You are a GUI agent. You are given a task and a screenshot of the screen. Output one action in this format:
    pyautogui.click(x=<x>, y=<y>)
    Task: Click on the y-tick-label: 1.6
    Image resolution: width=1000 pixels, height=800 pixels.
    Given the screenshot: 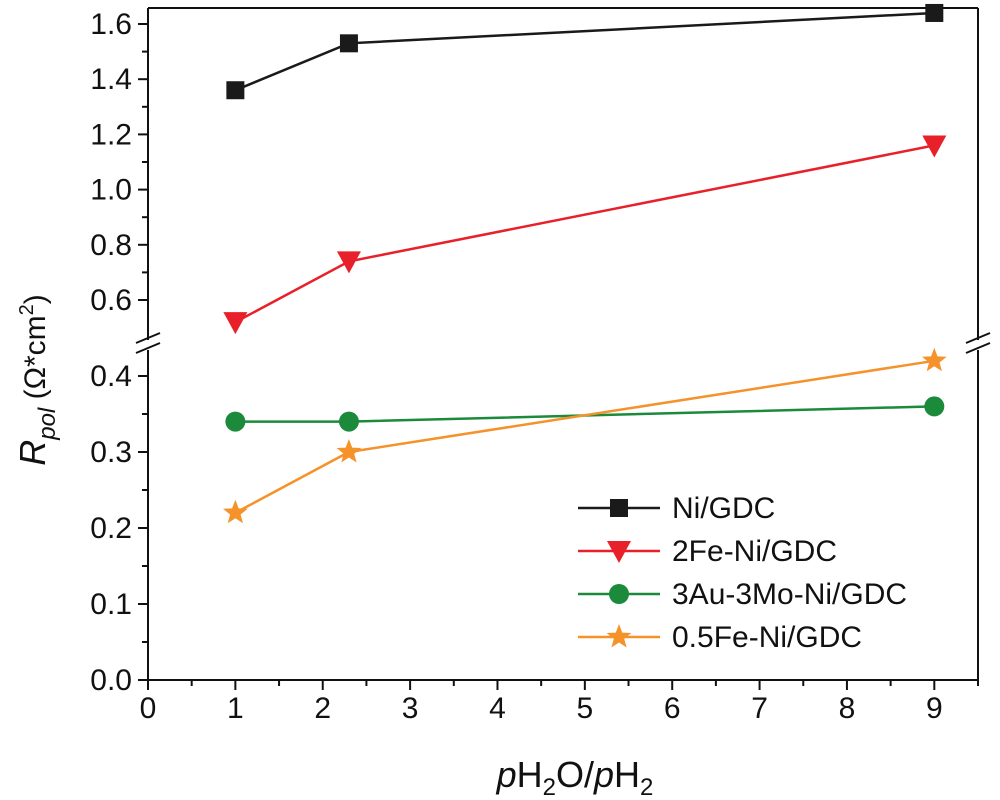 What is the action you would take?
    pyautogui.click(x=111, y=24)
    